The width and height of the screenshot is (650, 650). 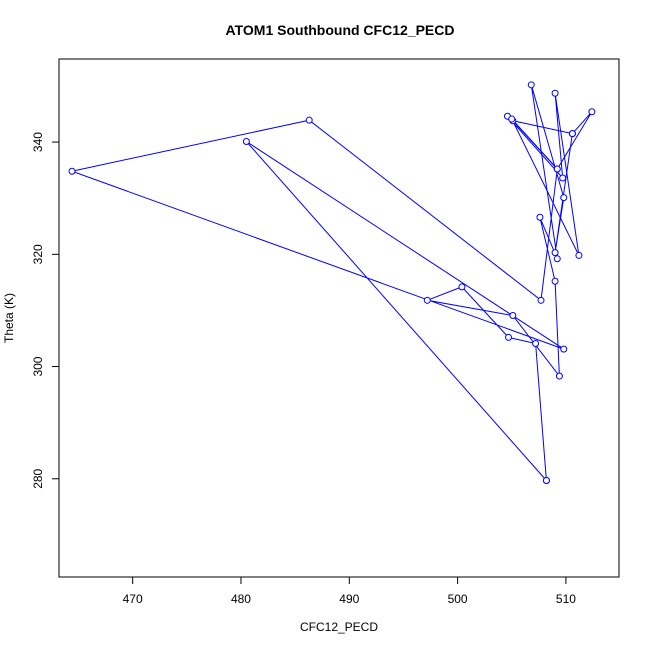 I want to click on chart-title: ATOM1 Southbound CFC12_PECD, so click(x=340, y=30).